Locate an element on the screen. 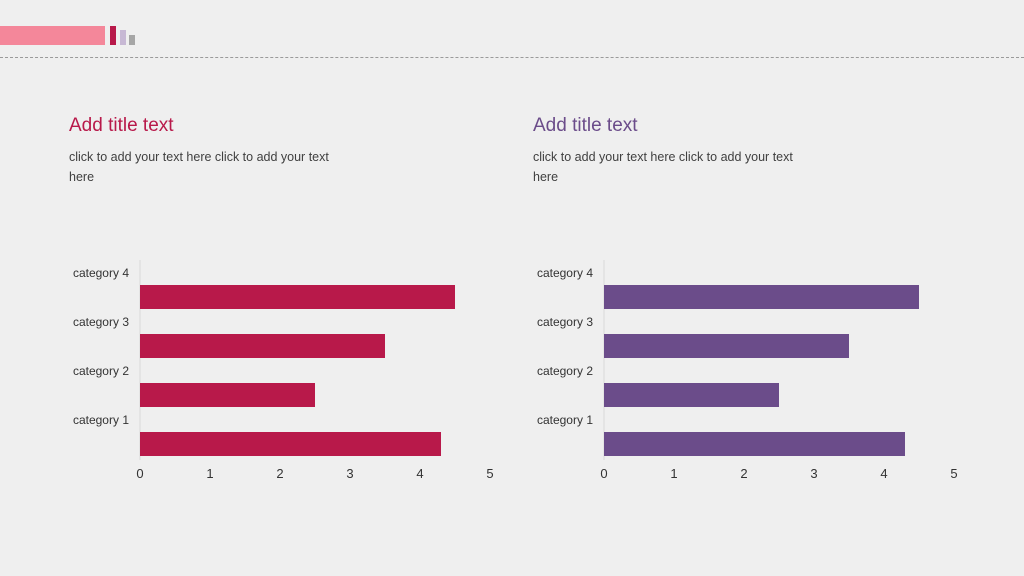  right-chart-x-tick-label-0: 0 is located at coordinates (603, 473).